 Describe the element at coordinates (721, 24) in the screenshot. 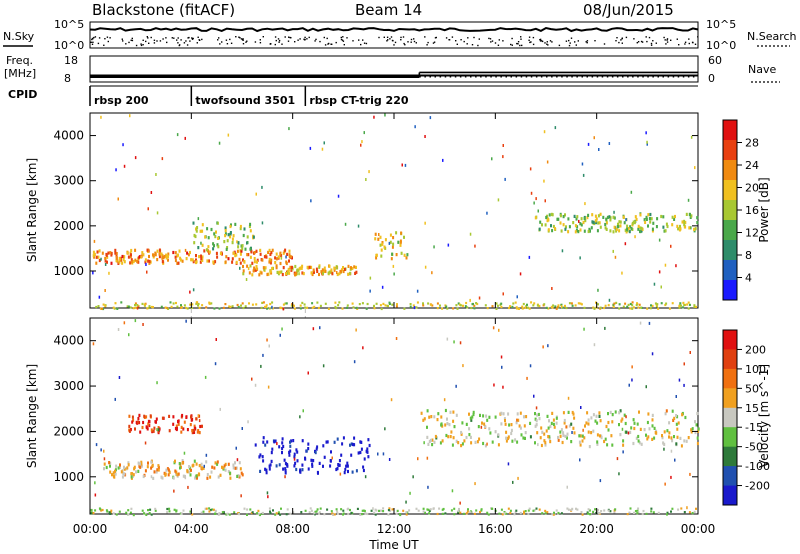

I see `nsearch-tick-high: 10^5` at that location.